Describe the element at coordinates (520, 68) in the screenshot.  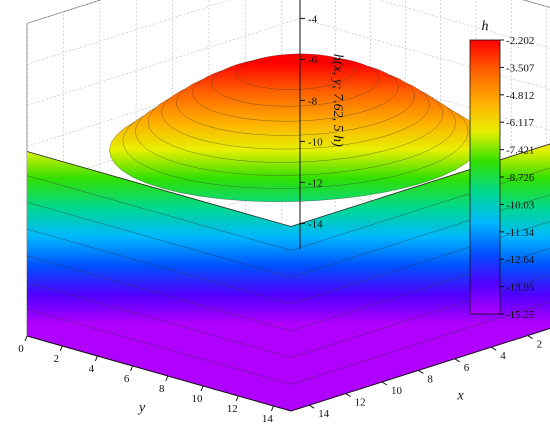
I see `colorbar-tick-label: -3.507` at that location.